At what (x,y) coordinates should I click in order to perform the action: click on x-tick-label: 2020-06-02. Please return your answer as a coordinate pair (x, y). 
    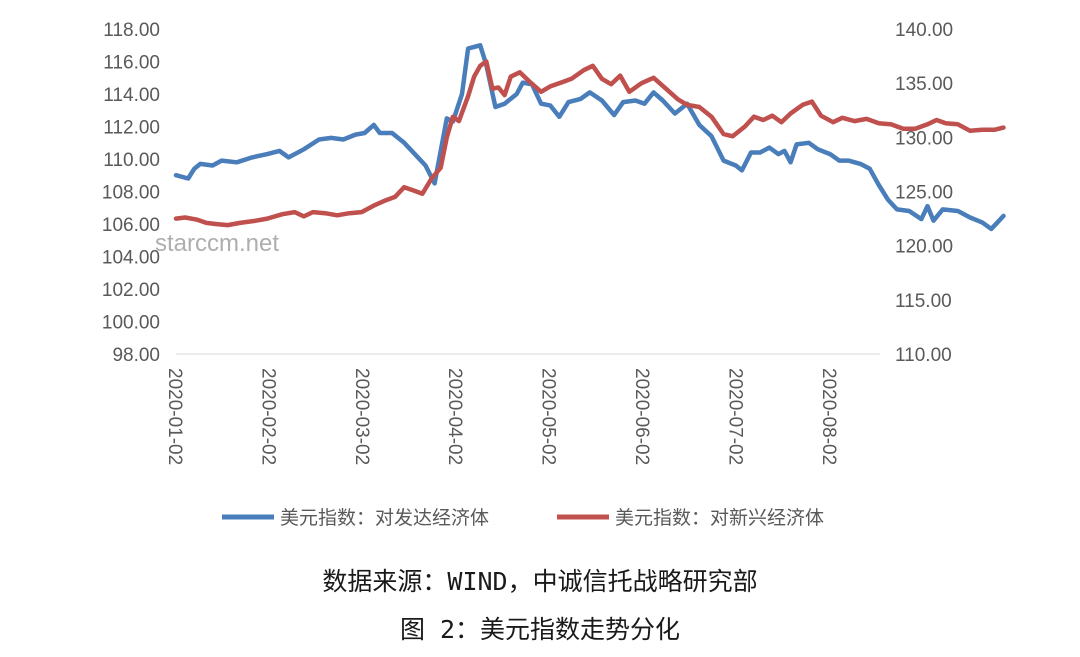
    Looking at the image, I should click on (641, 416).